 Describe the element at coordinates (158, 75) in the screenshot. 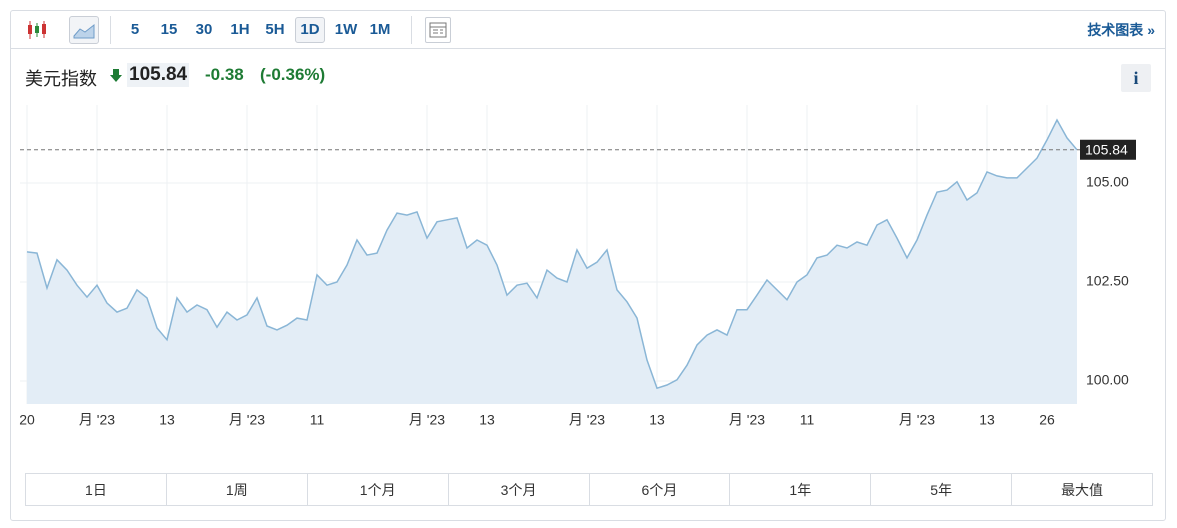

I see `price: 105.84` at that location.